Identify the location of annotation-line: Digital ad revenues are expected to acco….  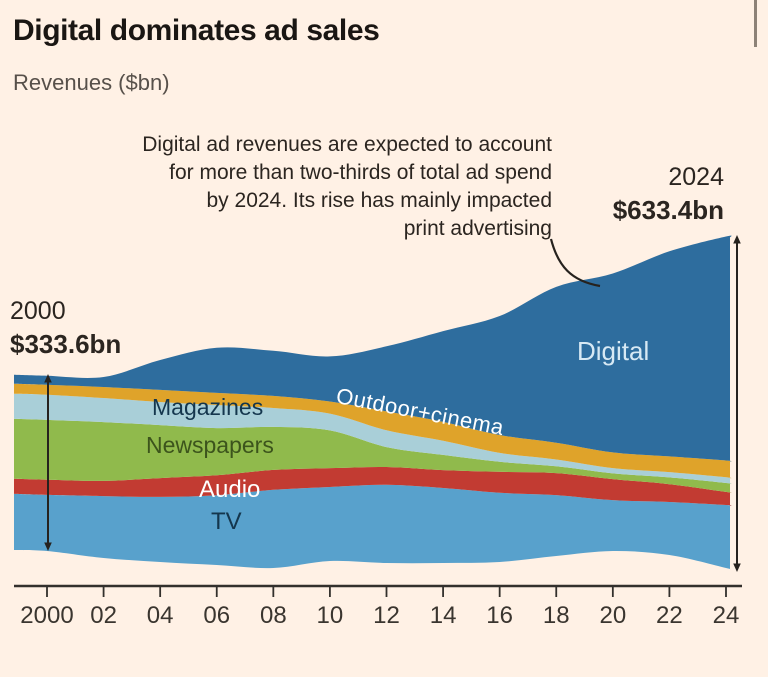
(347, 144).